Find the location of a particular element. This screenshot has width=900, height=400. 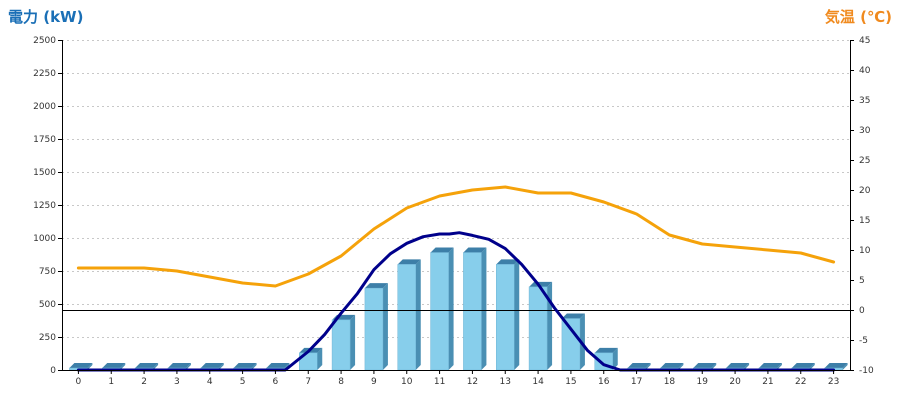

x-tick-label: 20 is located at coordinates (735, 382).